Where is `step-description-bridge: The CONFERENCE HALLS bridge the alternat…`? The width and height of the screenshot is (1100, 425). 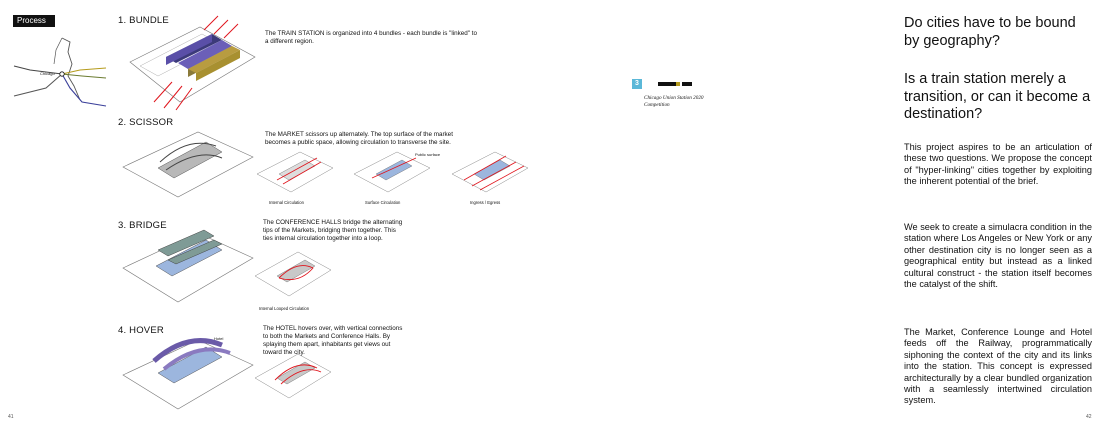
step-description-bridge: The CONFERENCE HALLS bridge the alternat… is located at coordinates (333, 230).